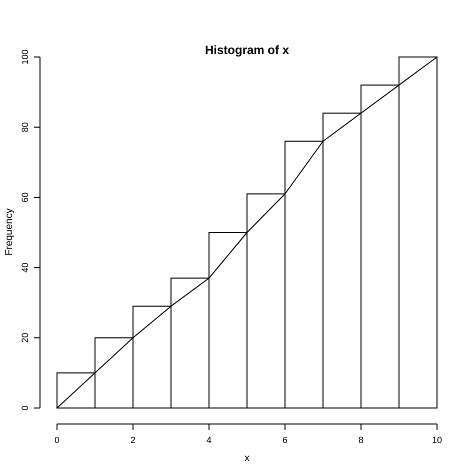 This screenshot has height=474, width=474. I want to click on x-tick-label: 0, so click(57, 440).